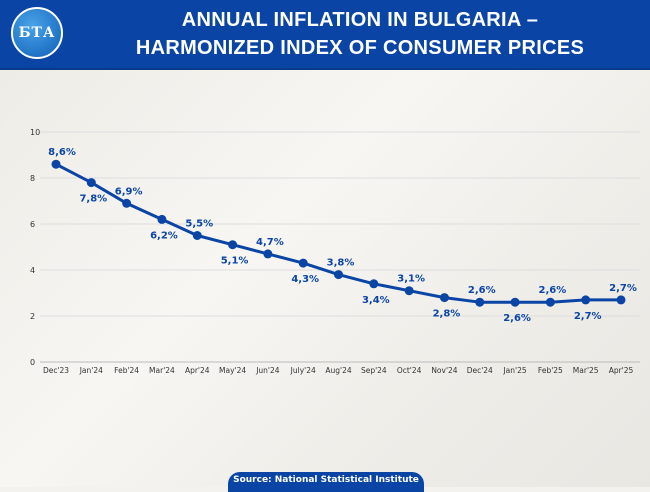  Describe the element at coordinates (93, 199) in the screenshot. I see `data-label: 7,8%` at that location.